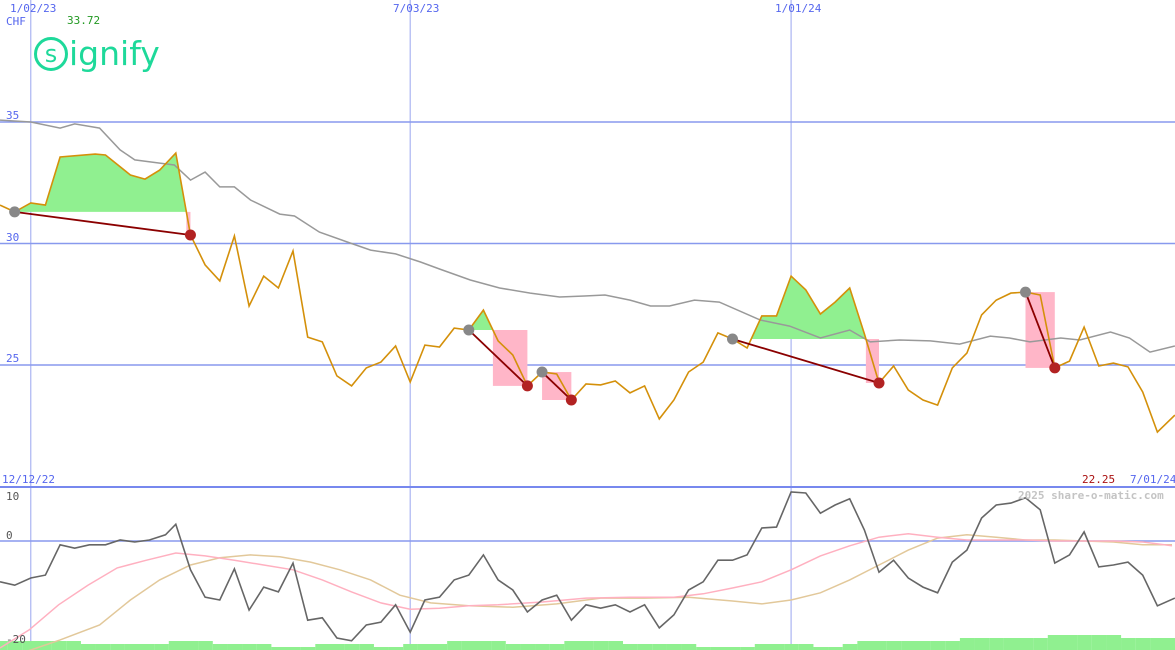 This screenshot has height=650, width=1175. I want to click on logo-s-ring-icon: s, so click(51, 53).